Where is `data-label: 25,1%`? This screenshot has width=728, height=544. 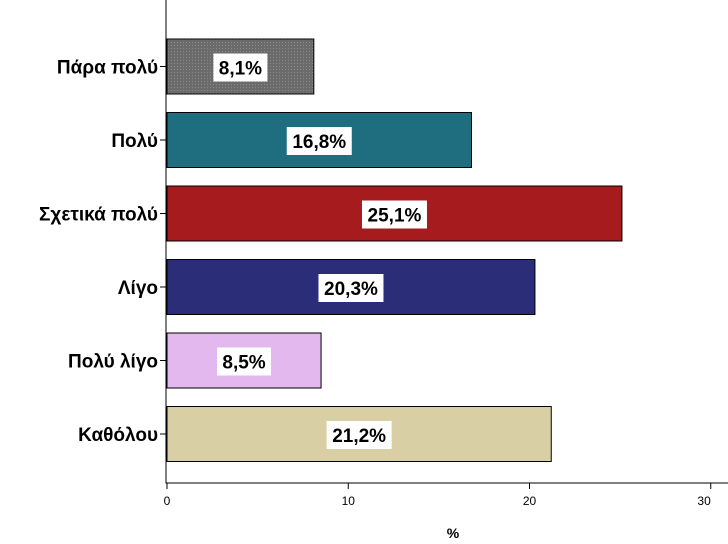
data-label: 25,1% is located at coordinates (395, 216).